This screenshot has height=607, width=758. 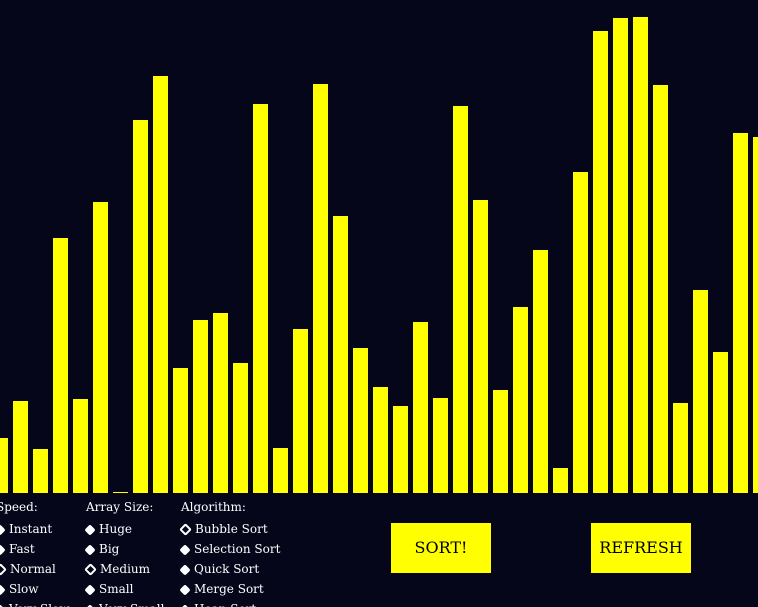 What do you see at coordinates (227, 569) in the screenshot?
I see `option-label: Quick Sort` at bounding box center [227, 569].